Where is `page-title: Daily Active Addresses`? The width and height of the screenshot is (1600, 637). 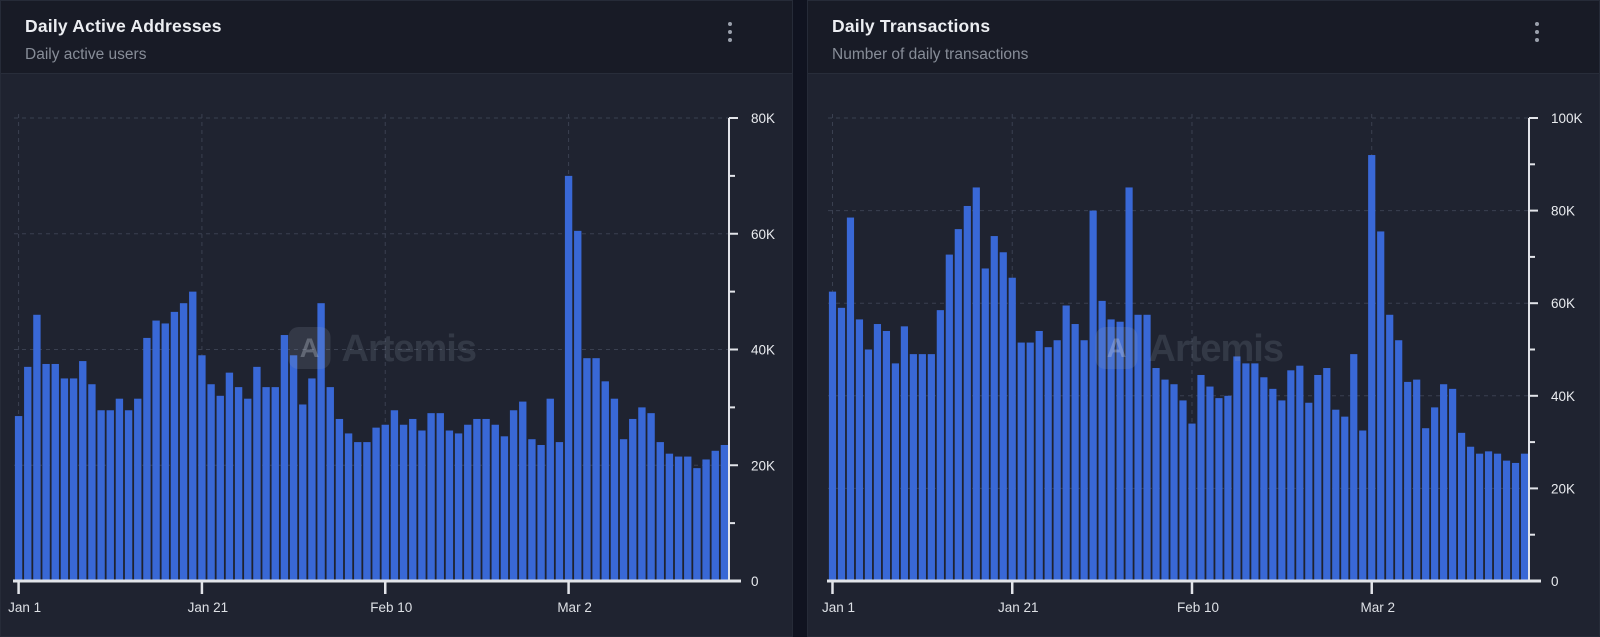 page-title: Daily Active Addresses is located at coordinates (123, 26).